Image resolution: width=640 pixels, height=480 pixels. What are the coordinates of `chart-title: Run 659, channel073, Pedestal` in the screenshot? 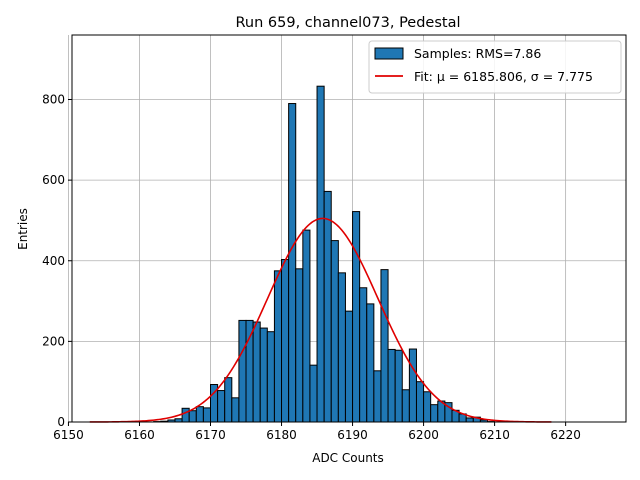 It's located at (347, 23).